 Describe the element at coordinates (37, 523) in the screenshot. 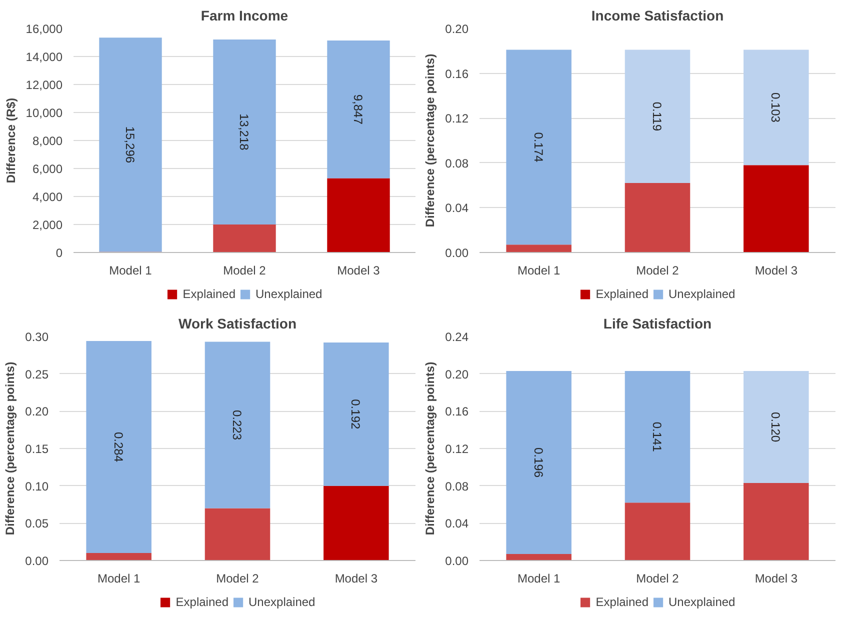

I see `y-tick-label: 0.05` at that location.